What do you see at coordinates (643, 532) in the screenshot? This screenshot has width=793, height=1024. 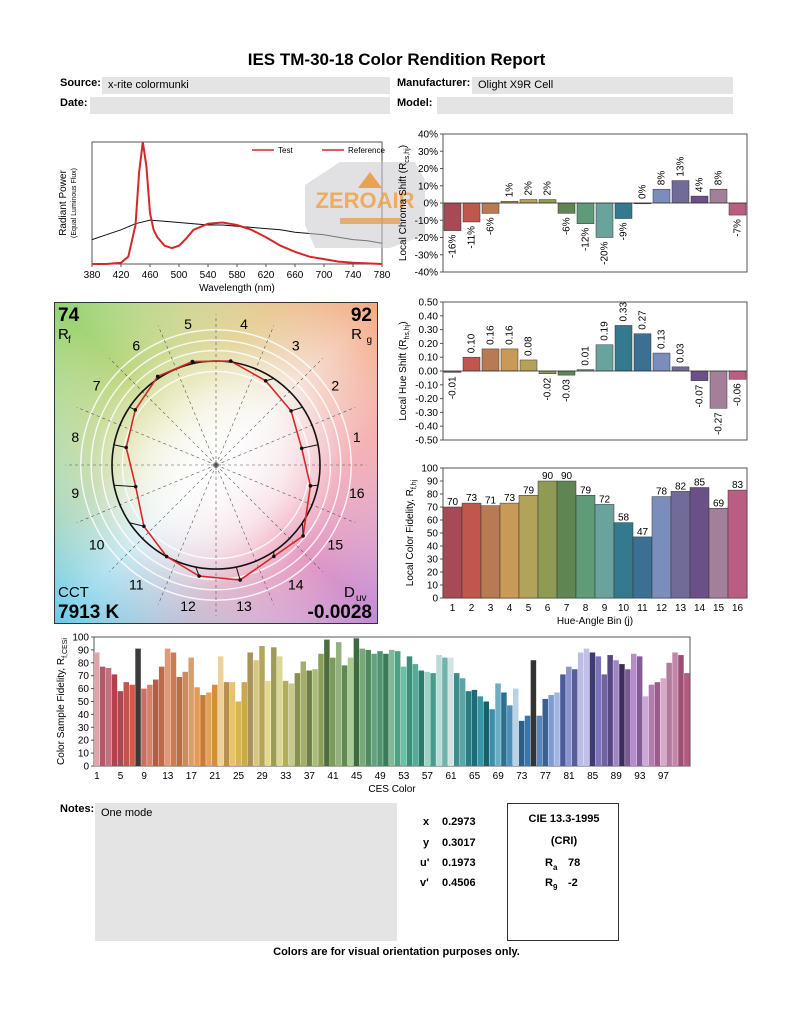 I see `fid-value-label: 47` at bounding box center [643, 532].